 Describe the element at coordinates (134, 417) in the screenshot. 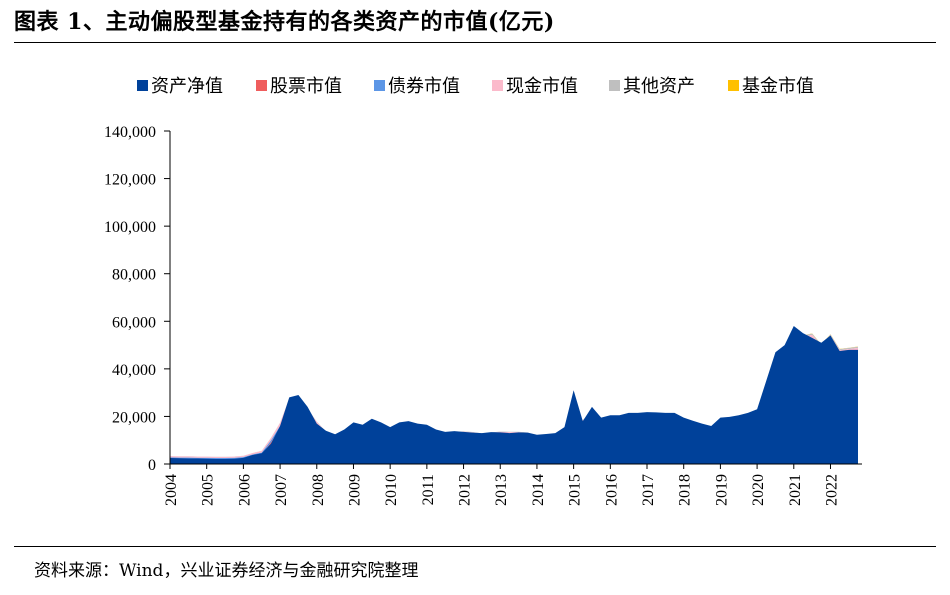

I see `y-tick-label: 20,000` at that location.